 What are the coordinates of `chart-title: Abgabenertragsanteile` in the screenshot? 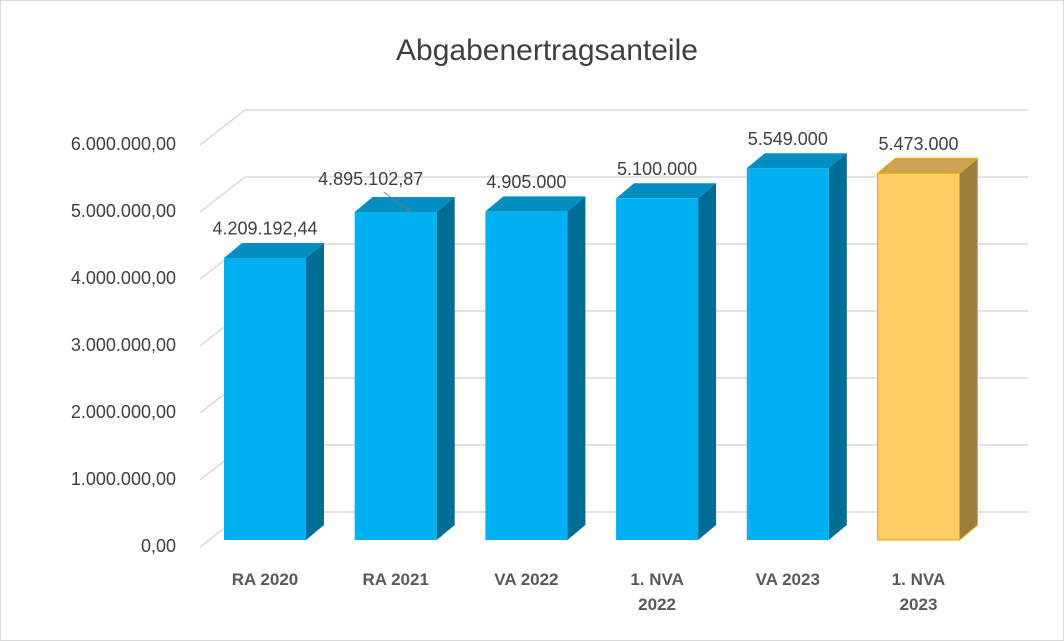 It's located at (547, 50).